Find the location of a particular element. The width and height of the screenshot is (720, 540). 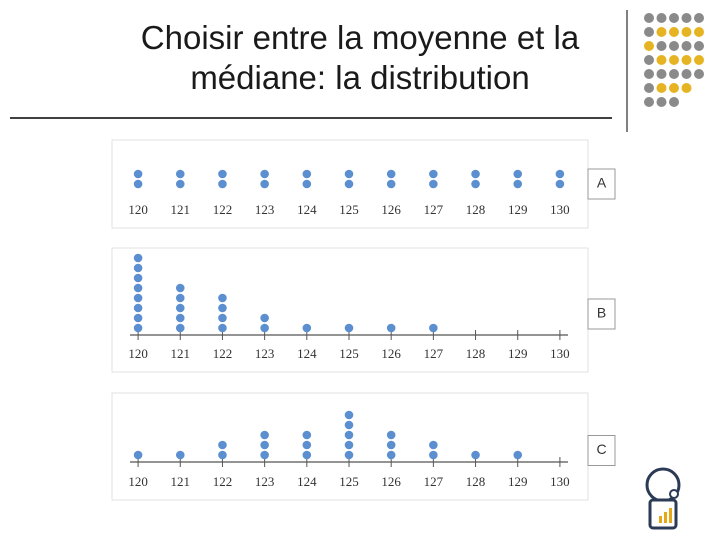

logo is located at coordinates (663, 498).